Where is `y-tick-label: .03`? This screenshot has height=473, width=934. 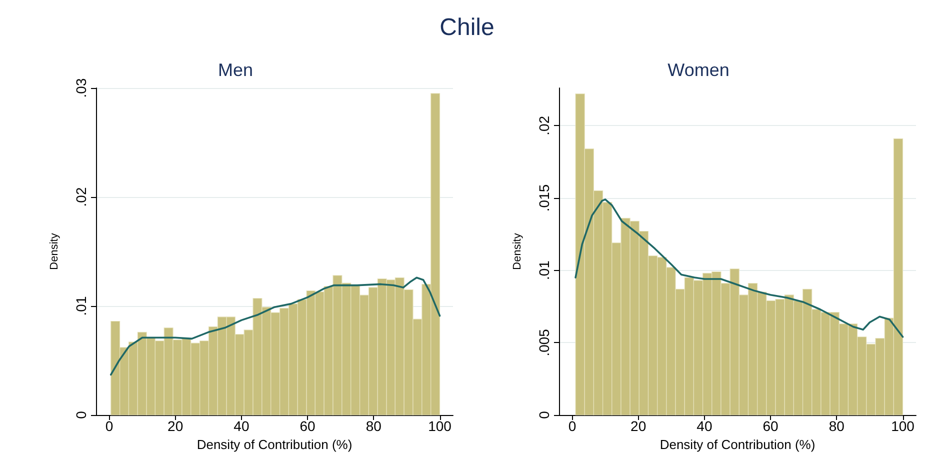
y-tick-label: .03 is located at coordinates (81, 88).